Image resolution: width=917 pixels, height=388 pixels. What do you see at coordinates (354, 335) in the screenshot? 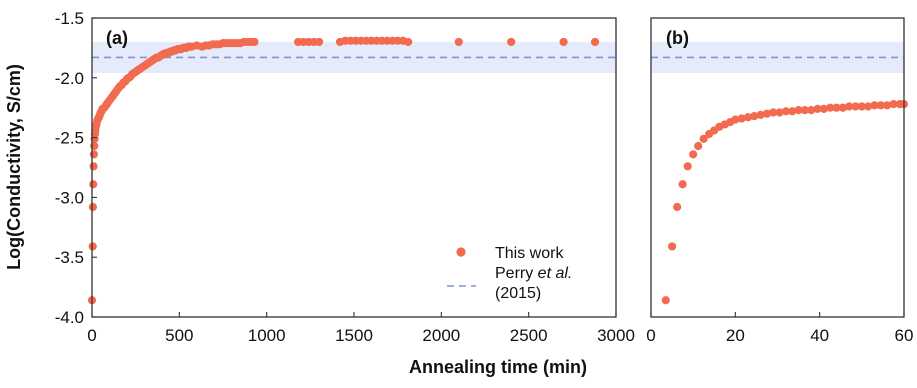
I see `panel-a-x-tick-label-3: 1500` at bounding box center [354, 335].